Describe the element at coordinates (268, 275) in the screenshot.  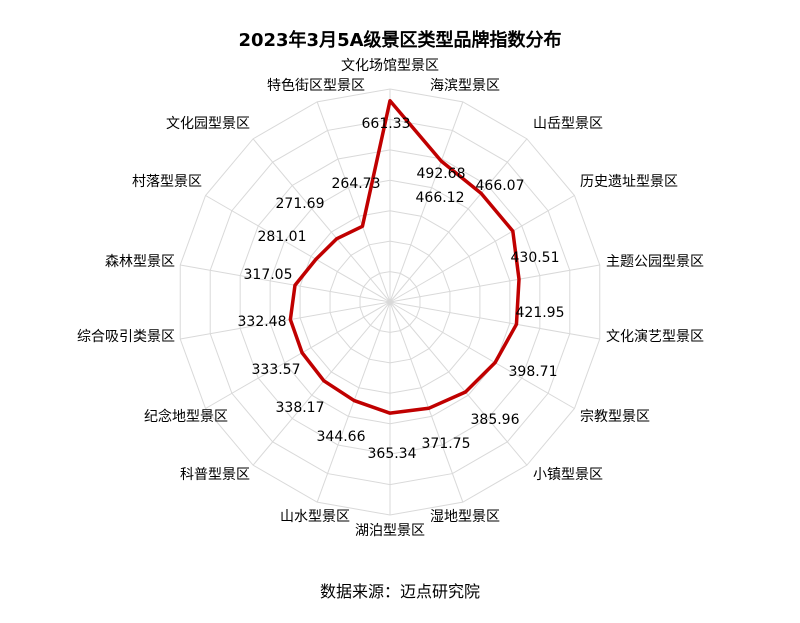
I see `data-label: 317.05` at that location.